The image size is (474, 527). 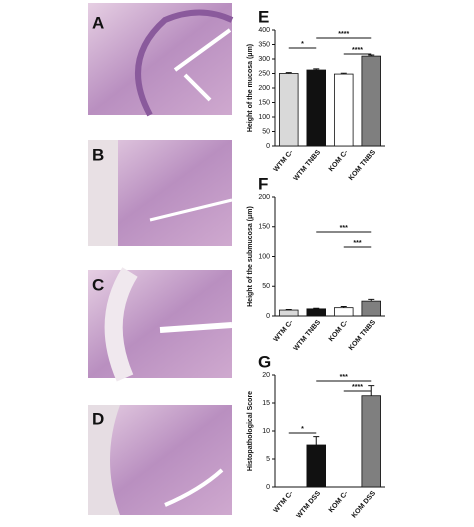 What do you see at coordinates (264, 59) in the screenshot?
I see `y-tick-label: 300` at bounding box center [264, 59].